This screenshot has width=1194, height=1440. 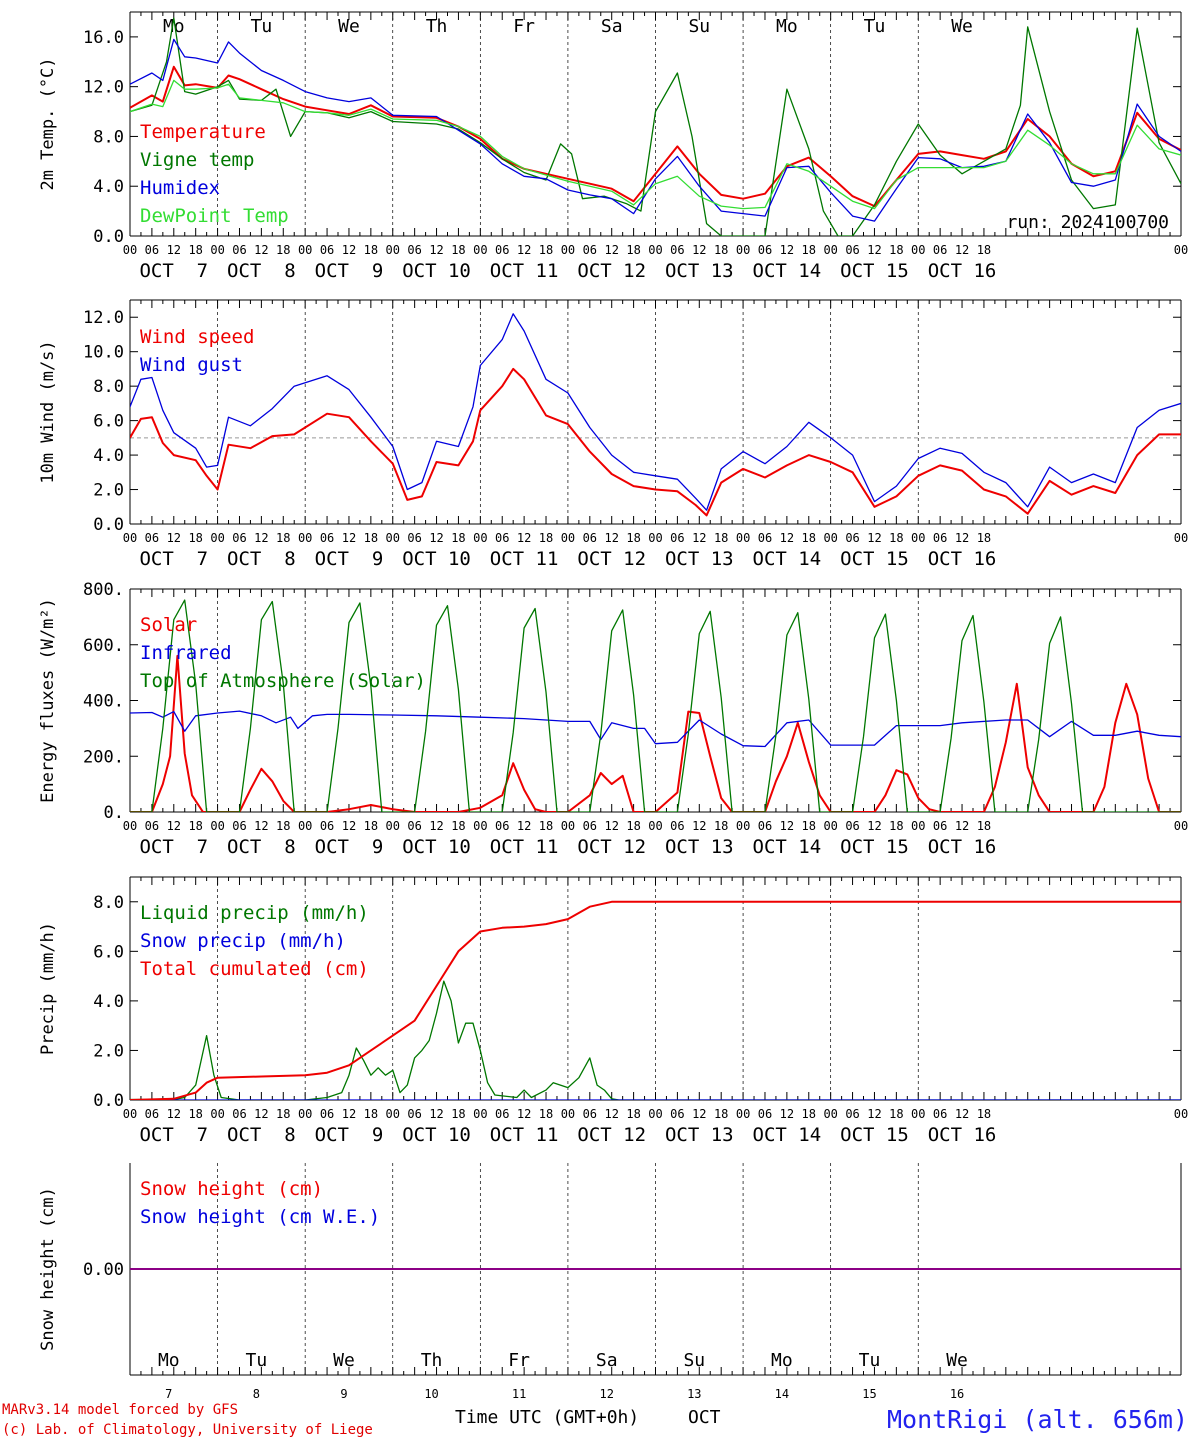 I want to click on day-number-label: 10, so click(x=431, y=1394).